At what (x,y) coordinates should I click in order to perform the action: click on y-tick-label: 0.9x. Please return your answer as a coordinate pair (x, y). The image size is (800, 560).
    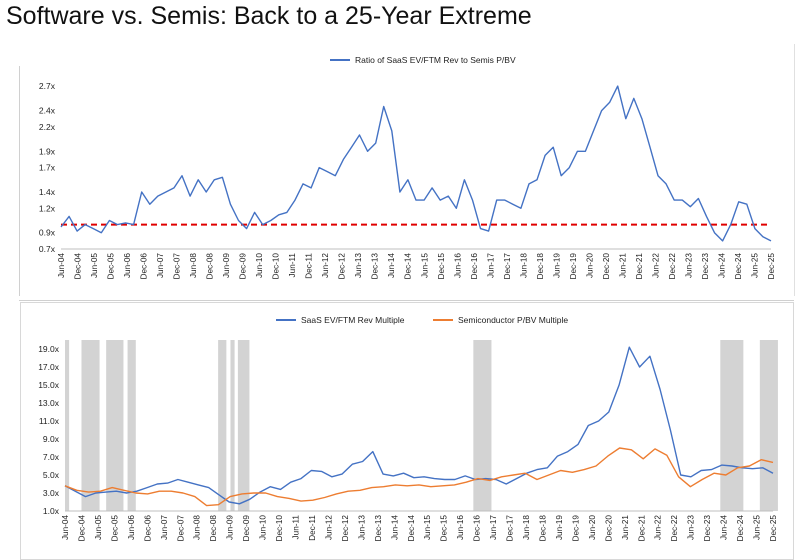
    Looking at the image, I should click on (47, 233).